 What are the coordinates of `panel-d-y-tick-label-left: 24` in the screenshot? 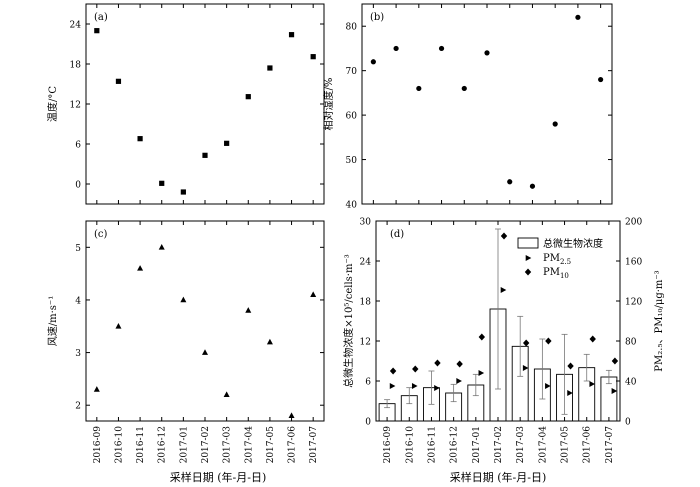 It's located at (366, 263).